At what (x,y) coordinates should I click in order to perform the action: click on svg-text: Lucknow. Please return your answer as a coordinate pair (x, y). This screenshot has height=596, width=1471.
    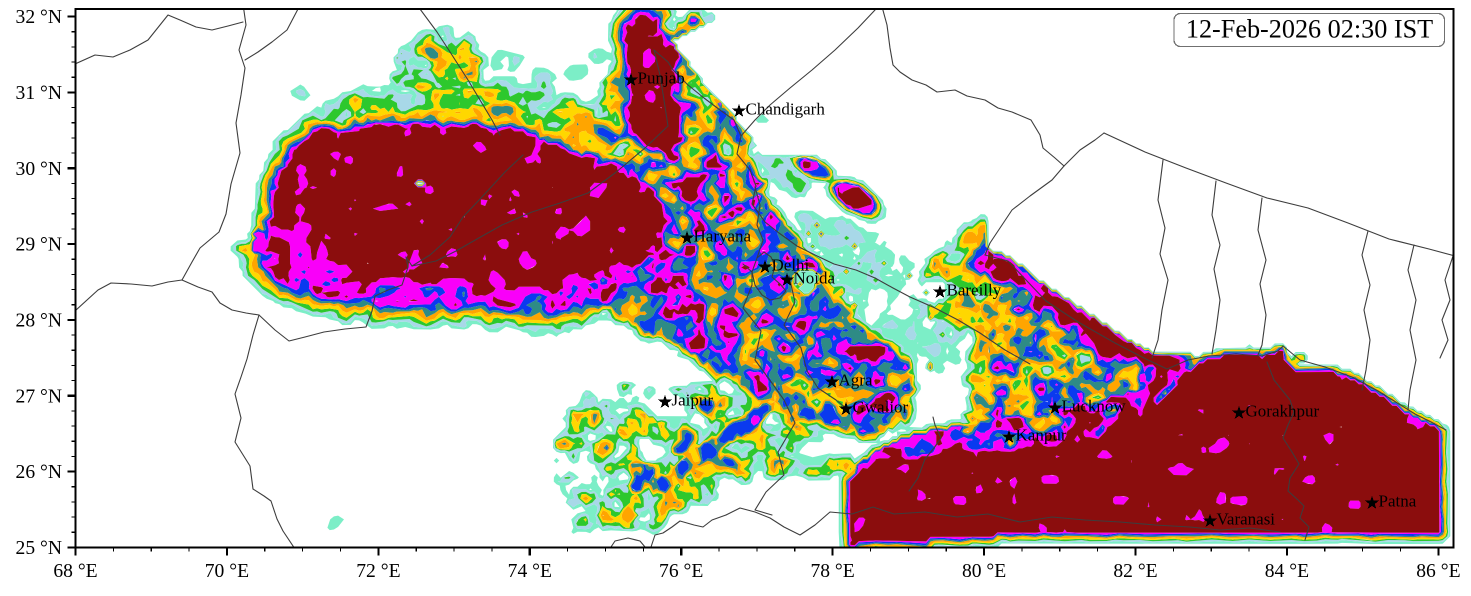
    Looking at the image, I should click on (1094, 406).